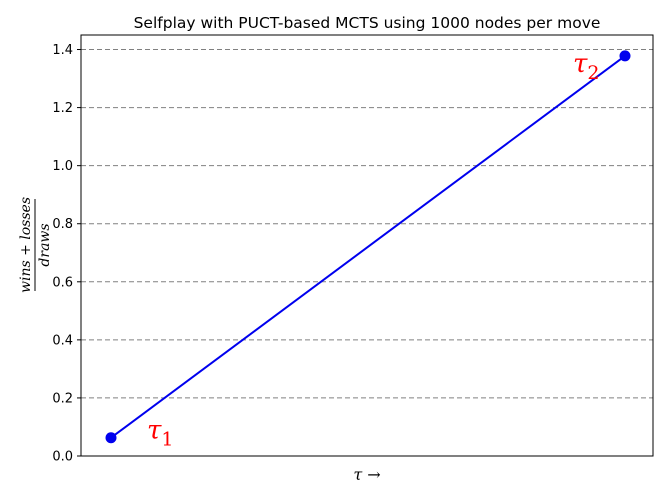 The height and width of the screenshot is (496, 667). I want to click on y-tick-label: 0.2, so click(62, 398).